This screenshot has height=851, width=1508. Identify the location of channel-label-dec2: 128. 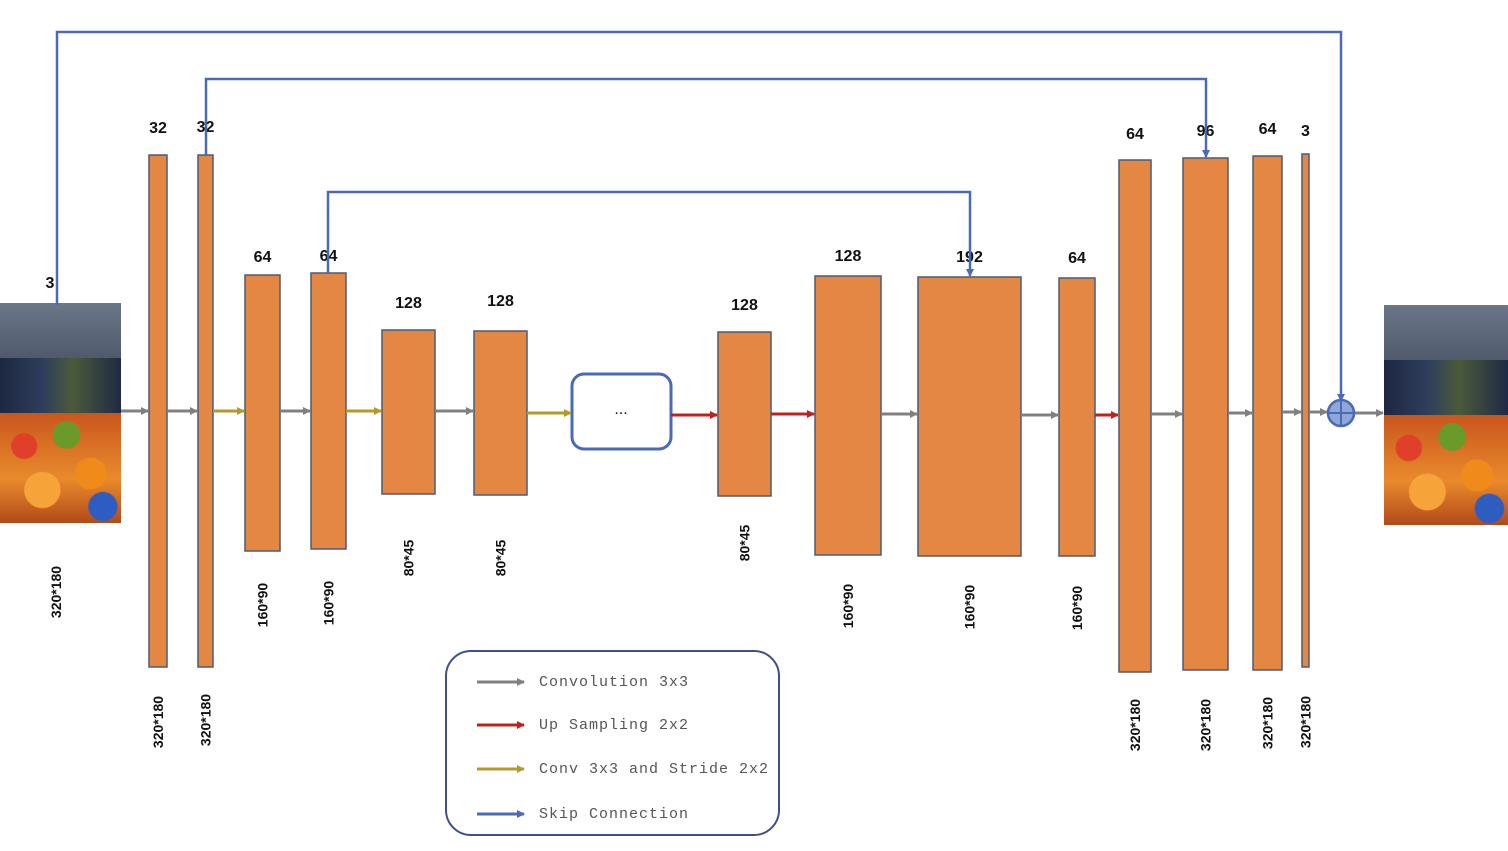
(848, 256).